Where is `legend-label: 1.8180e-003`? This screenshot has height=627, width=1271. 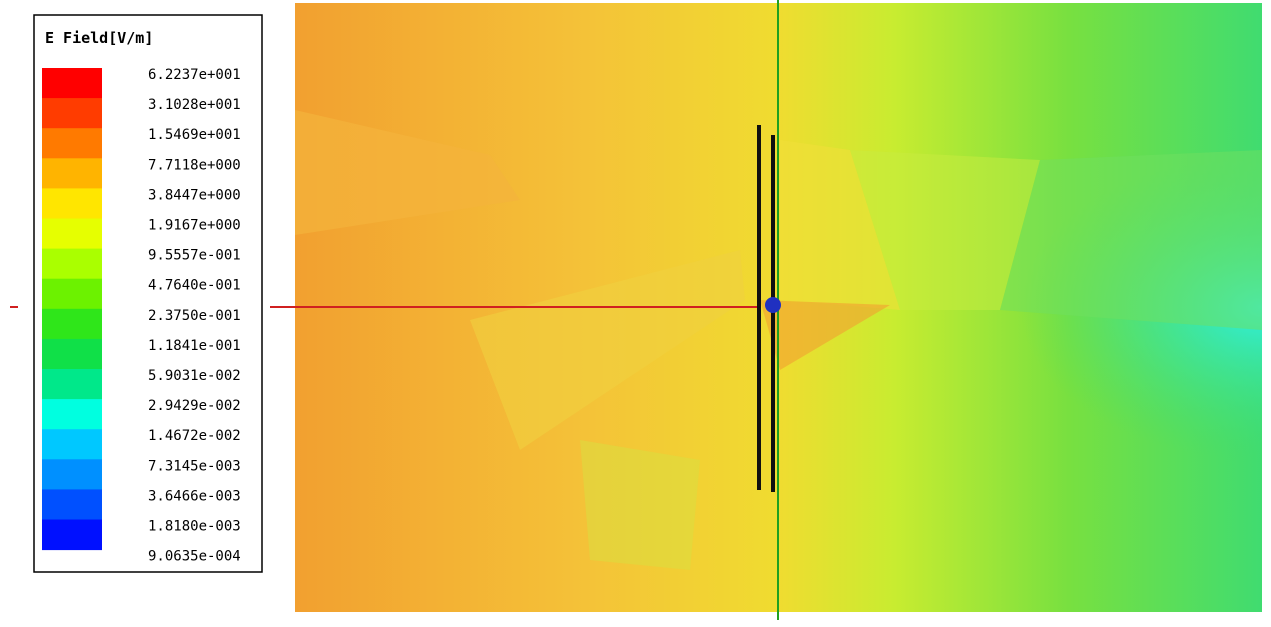
legend-label: 1.8180e-003 is located at coordinates (194, 527).